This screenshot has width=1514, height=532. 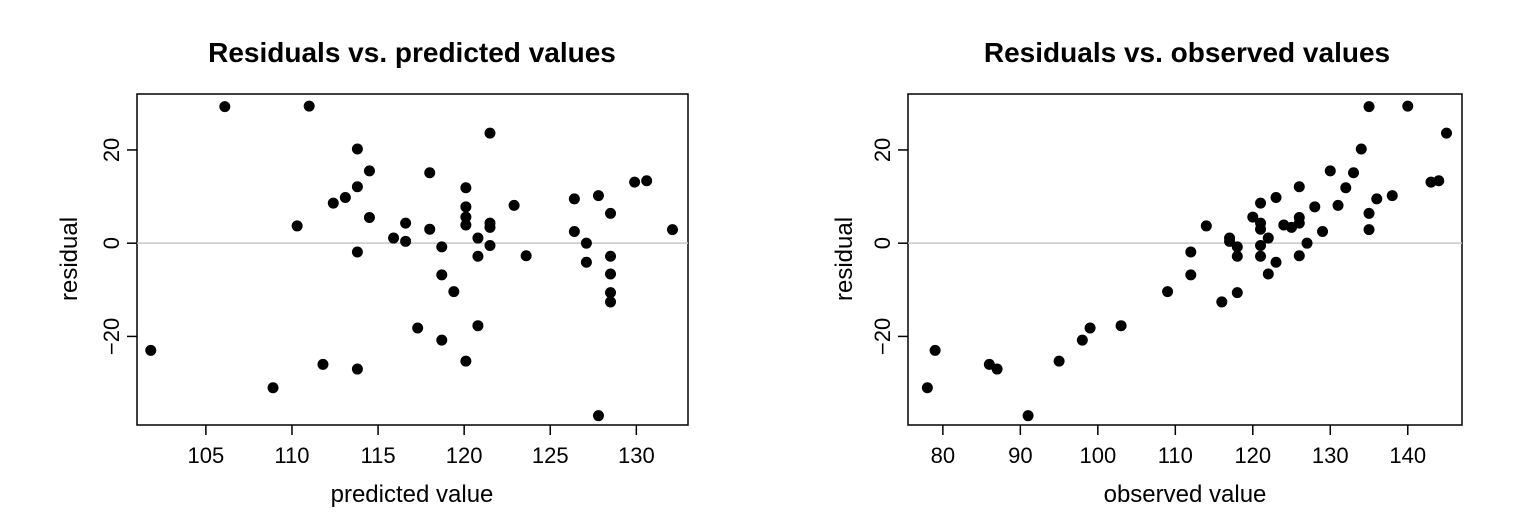 What do you see at coordinates (1020, 455) in the screenshot?
I see `x-tick-label: 90` at bounding box center [1020, 455].